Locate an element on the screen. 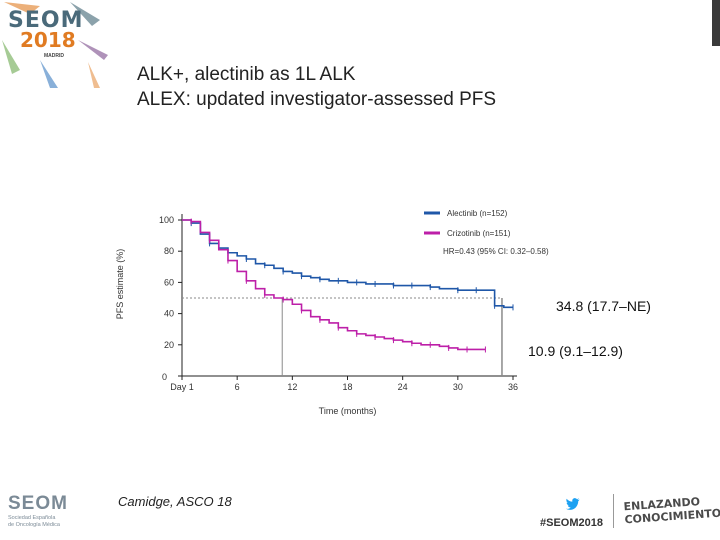  hashtag: #SEOM2018 is located at coordinates (571, 523).